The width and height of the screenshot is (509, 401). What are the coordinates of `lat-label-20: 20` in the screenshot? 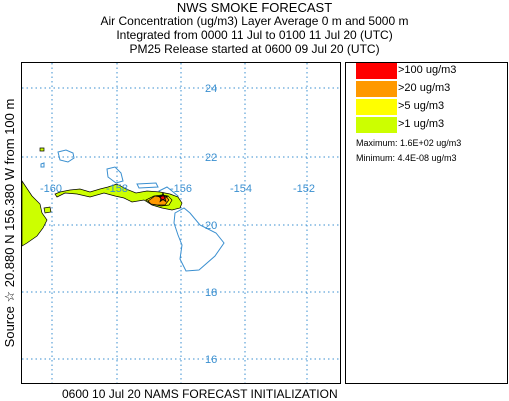 It's located at (211, 226).